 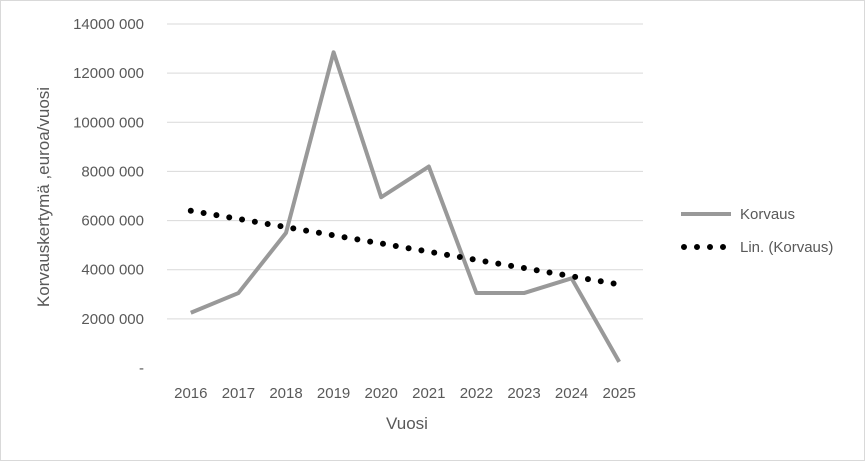 I want to click on x-tick-label: 2016, so click(x=190, y=393).